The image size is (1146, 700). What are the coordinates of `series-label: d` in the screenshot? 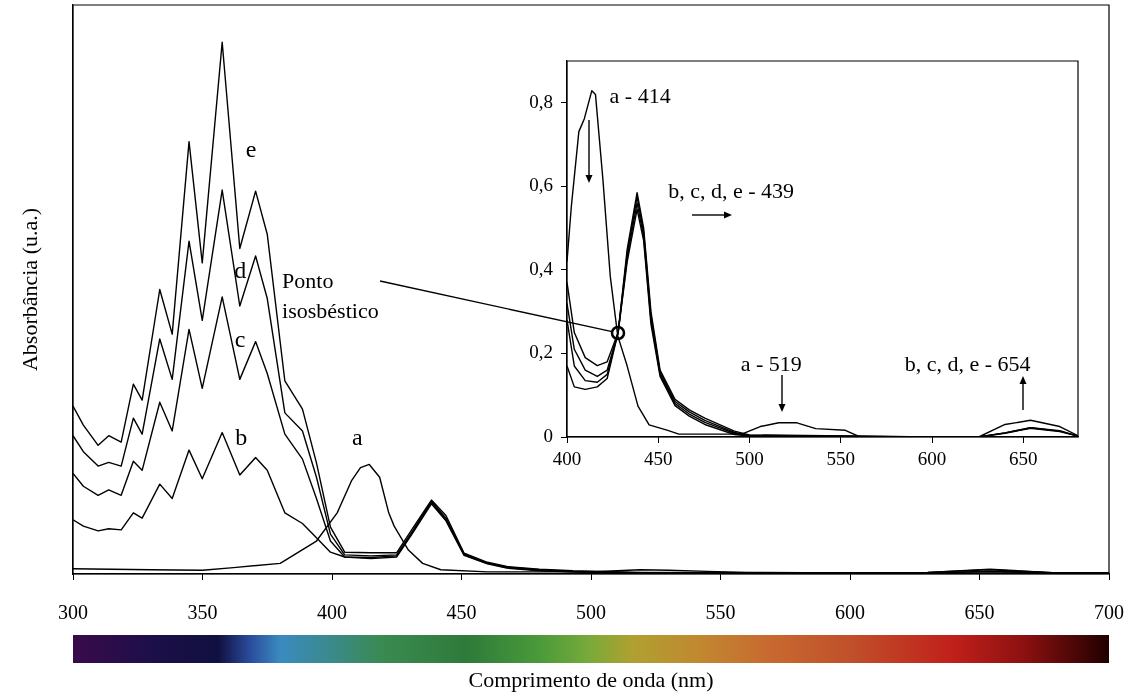 It's located at (240, 270).